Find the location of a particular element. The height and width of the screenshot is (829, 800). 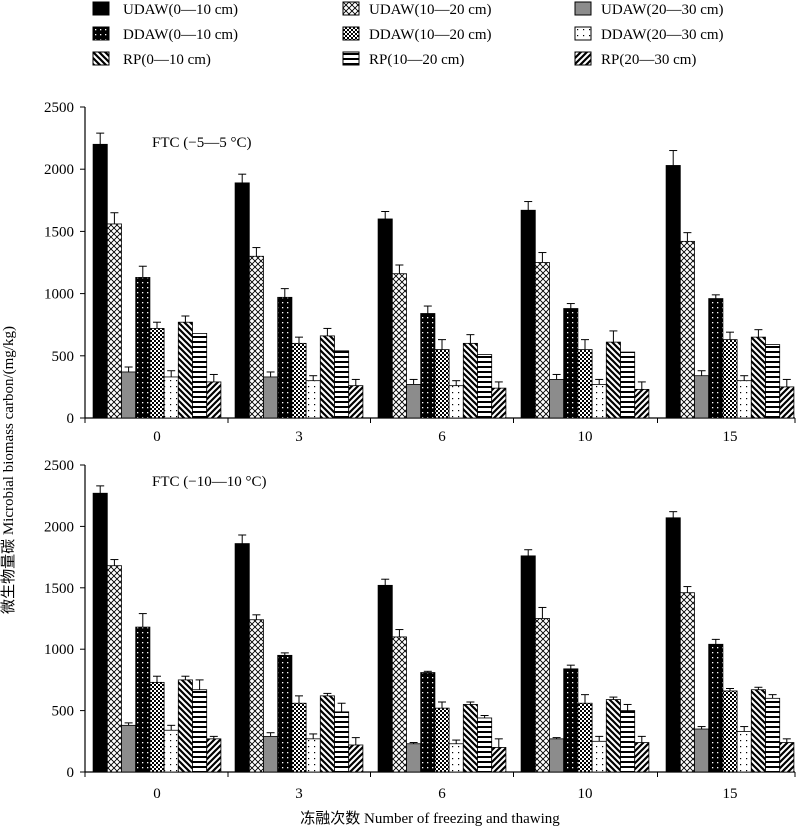

legend-label: UDAW(20—30 cm) is located at coordinates (662, 10).